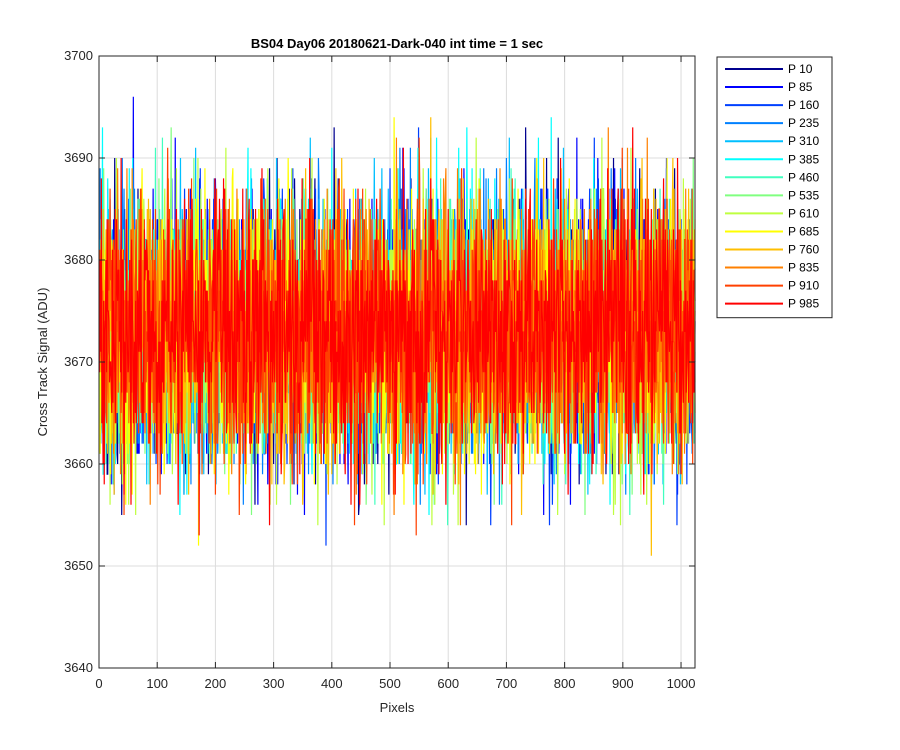 Image resolution: width=900 pixels, height=750 pixels. Describe the element at coordinates (565, 683) in the screenshot. I see `x-tick-label: 800` at that location.